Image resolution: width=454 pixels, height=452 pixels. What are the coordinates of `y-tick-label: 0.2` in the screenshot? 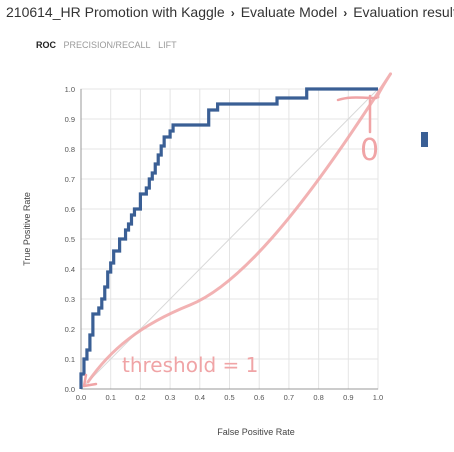 It's located at (70, 329).